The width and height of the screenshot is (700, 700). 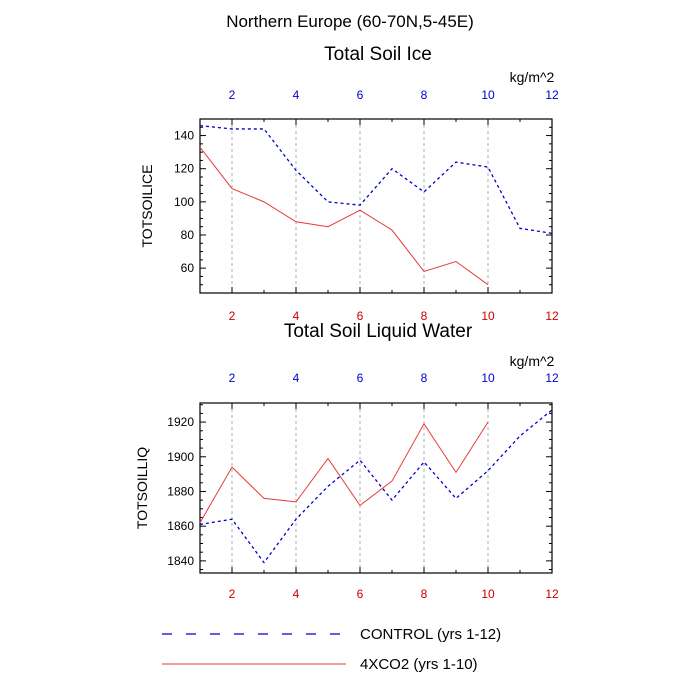 I want to click on figure-title: Northern Europe (60-70N,5-45E), so click(x=350, y=21).